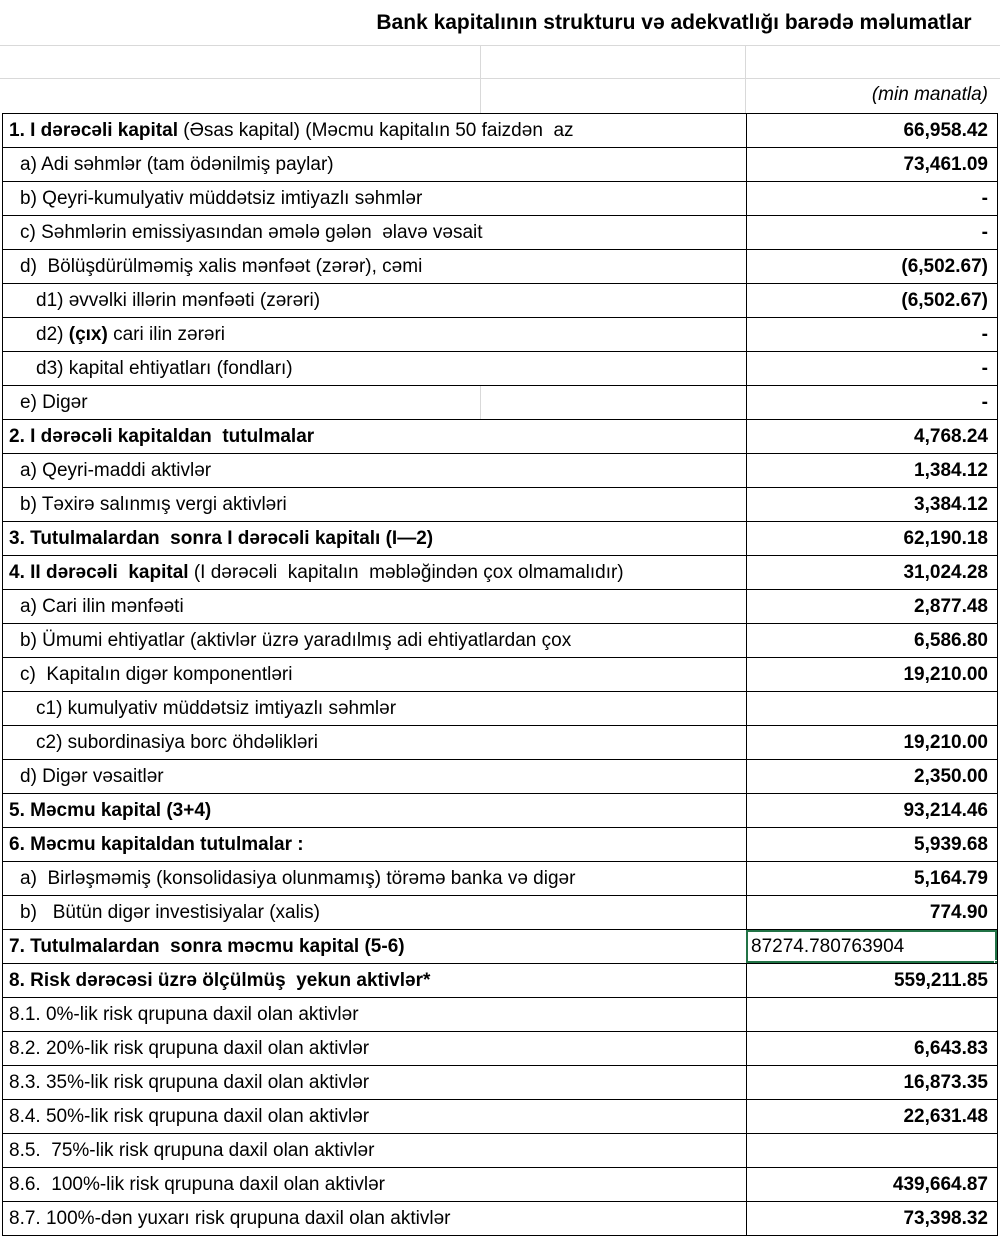 The width and height of the screenshot is (1000, 1237). What do you see at coordinates (116, 470) in the screenshot?
I see `row-label-text: a) Qeyri-maddi aktivlər` at bounding box center [116, 470].